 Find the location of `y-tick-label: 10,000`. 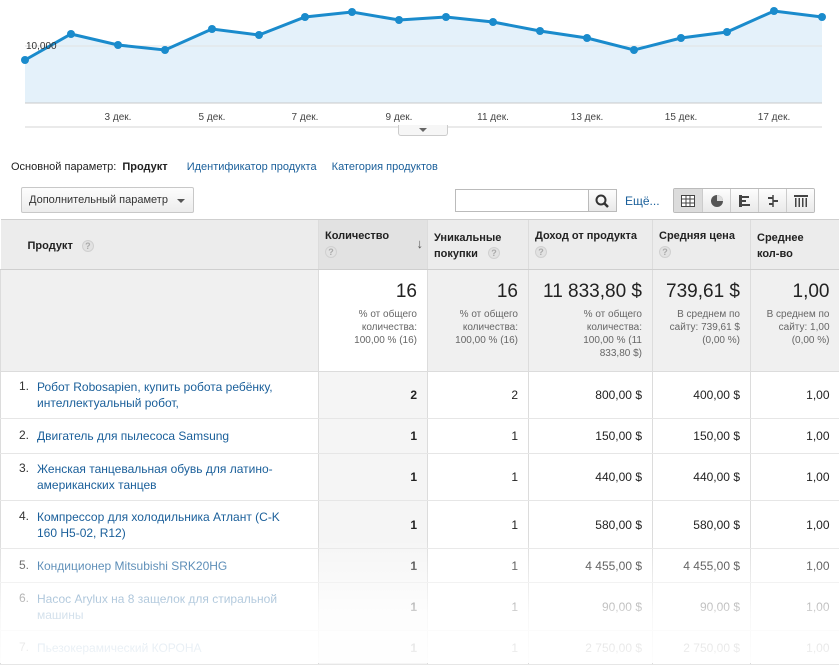

y-tick-label: 10,000 is located at coordinates (41, 46).